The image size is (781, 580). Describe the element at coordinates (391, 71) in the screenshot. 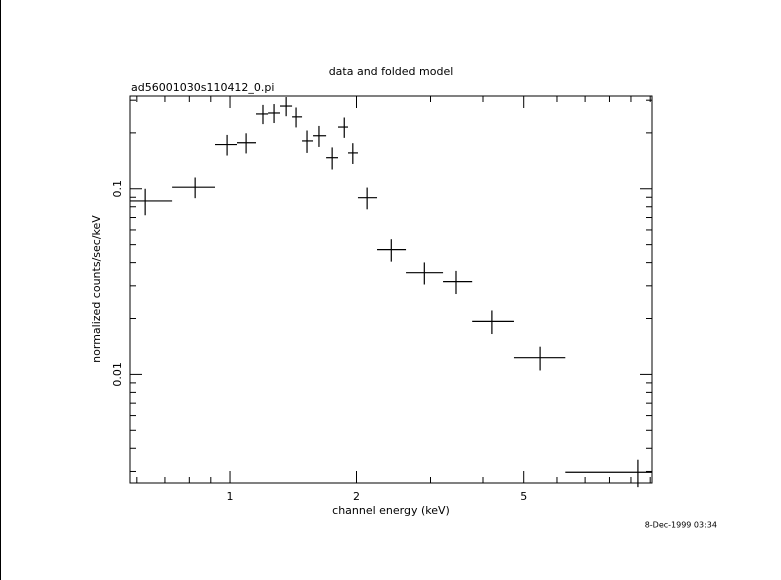

I see `chart-title: data and folded model` at that location.